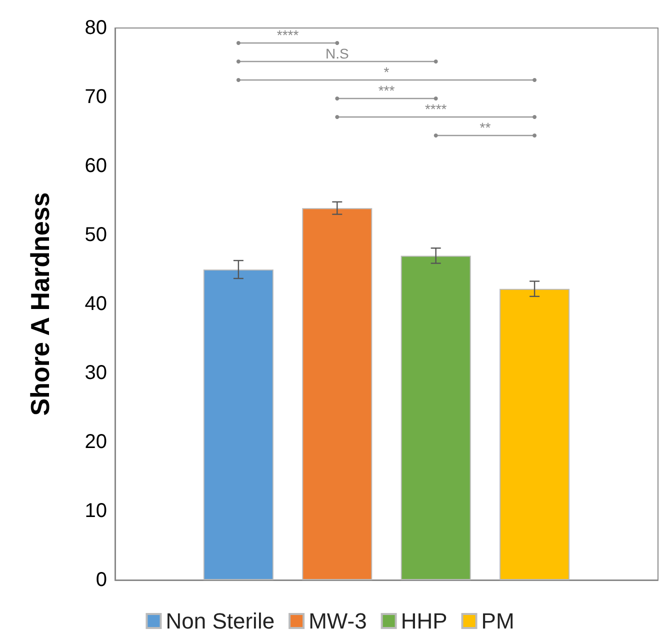  What do you see at coordinates (95, 97) in the screenshot?
I see `y-tick-label: 70` at bounding box center [95, 97].